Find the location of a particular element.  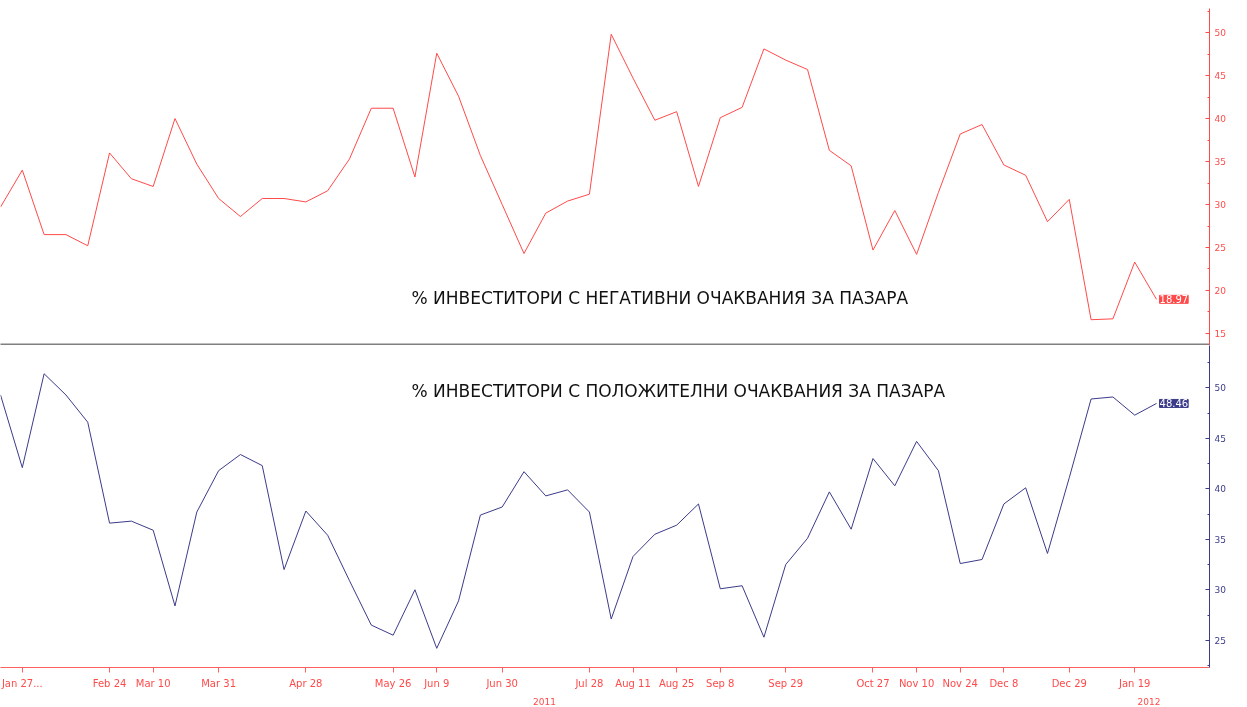

x-tick-label: Aug 25 is located at coordinates (676, 683).